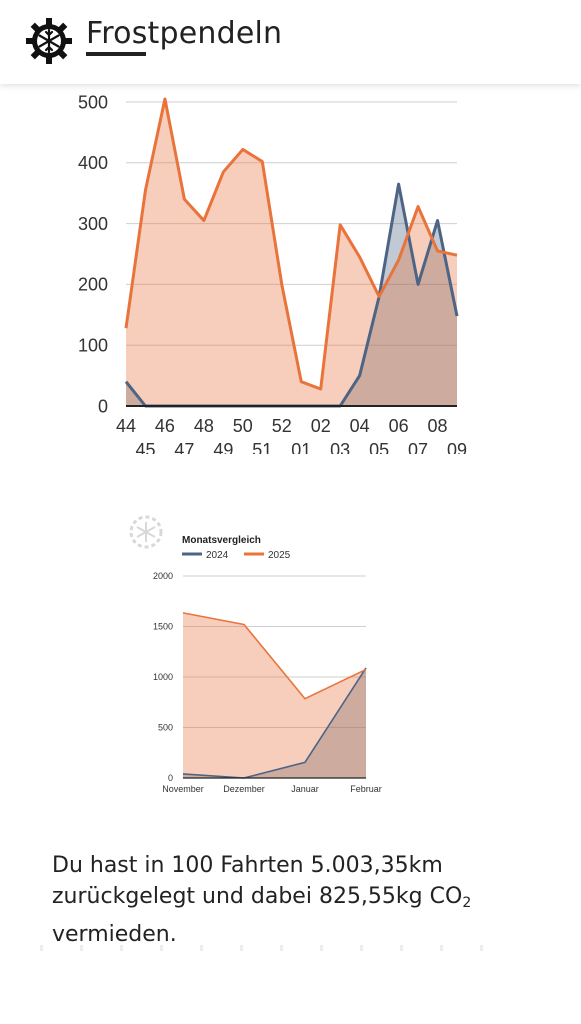 The width and height of the screenshot is (581, 1024). What do you see at coordinates (301, 447) in the screenshot?
I see `x-tick-label: 01` at bounding box center [301, 447].